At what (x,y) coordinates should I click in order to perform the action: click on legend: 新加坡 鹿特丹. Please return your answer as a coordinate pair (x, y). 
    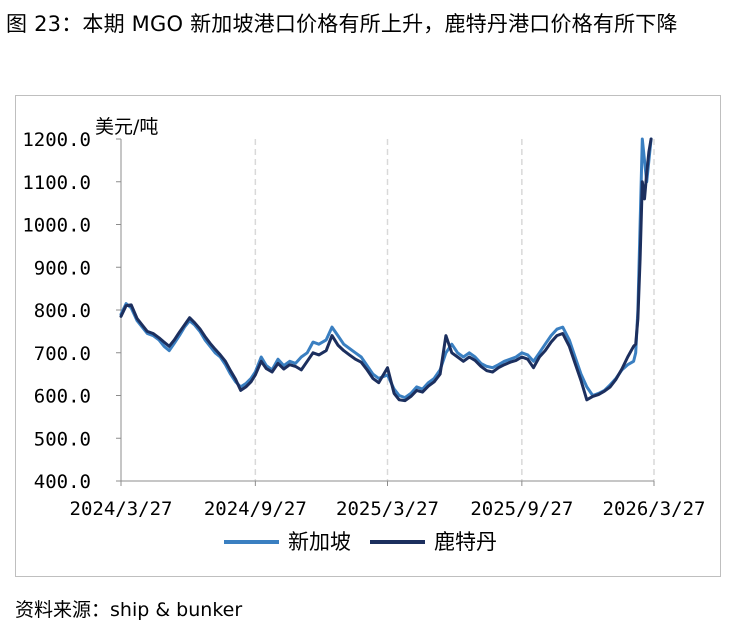
    Looking at the image, I should click on (360, 542).